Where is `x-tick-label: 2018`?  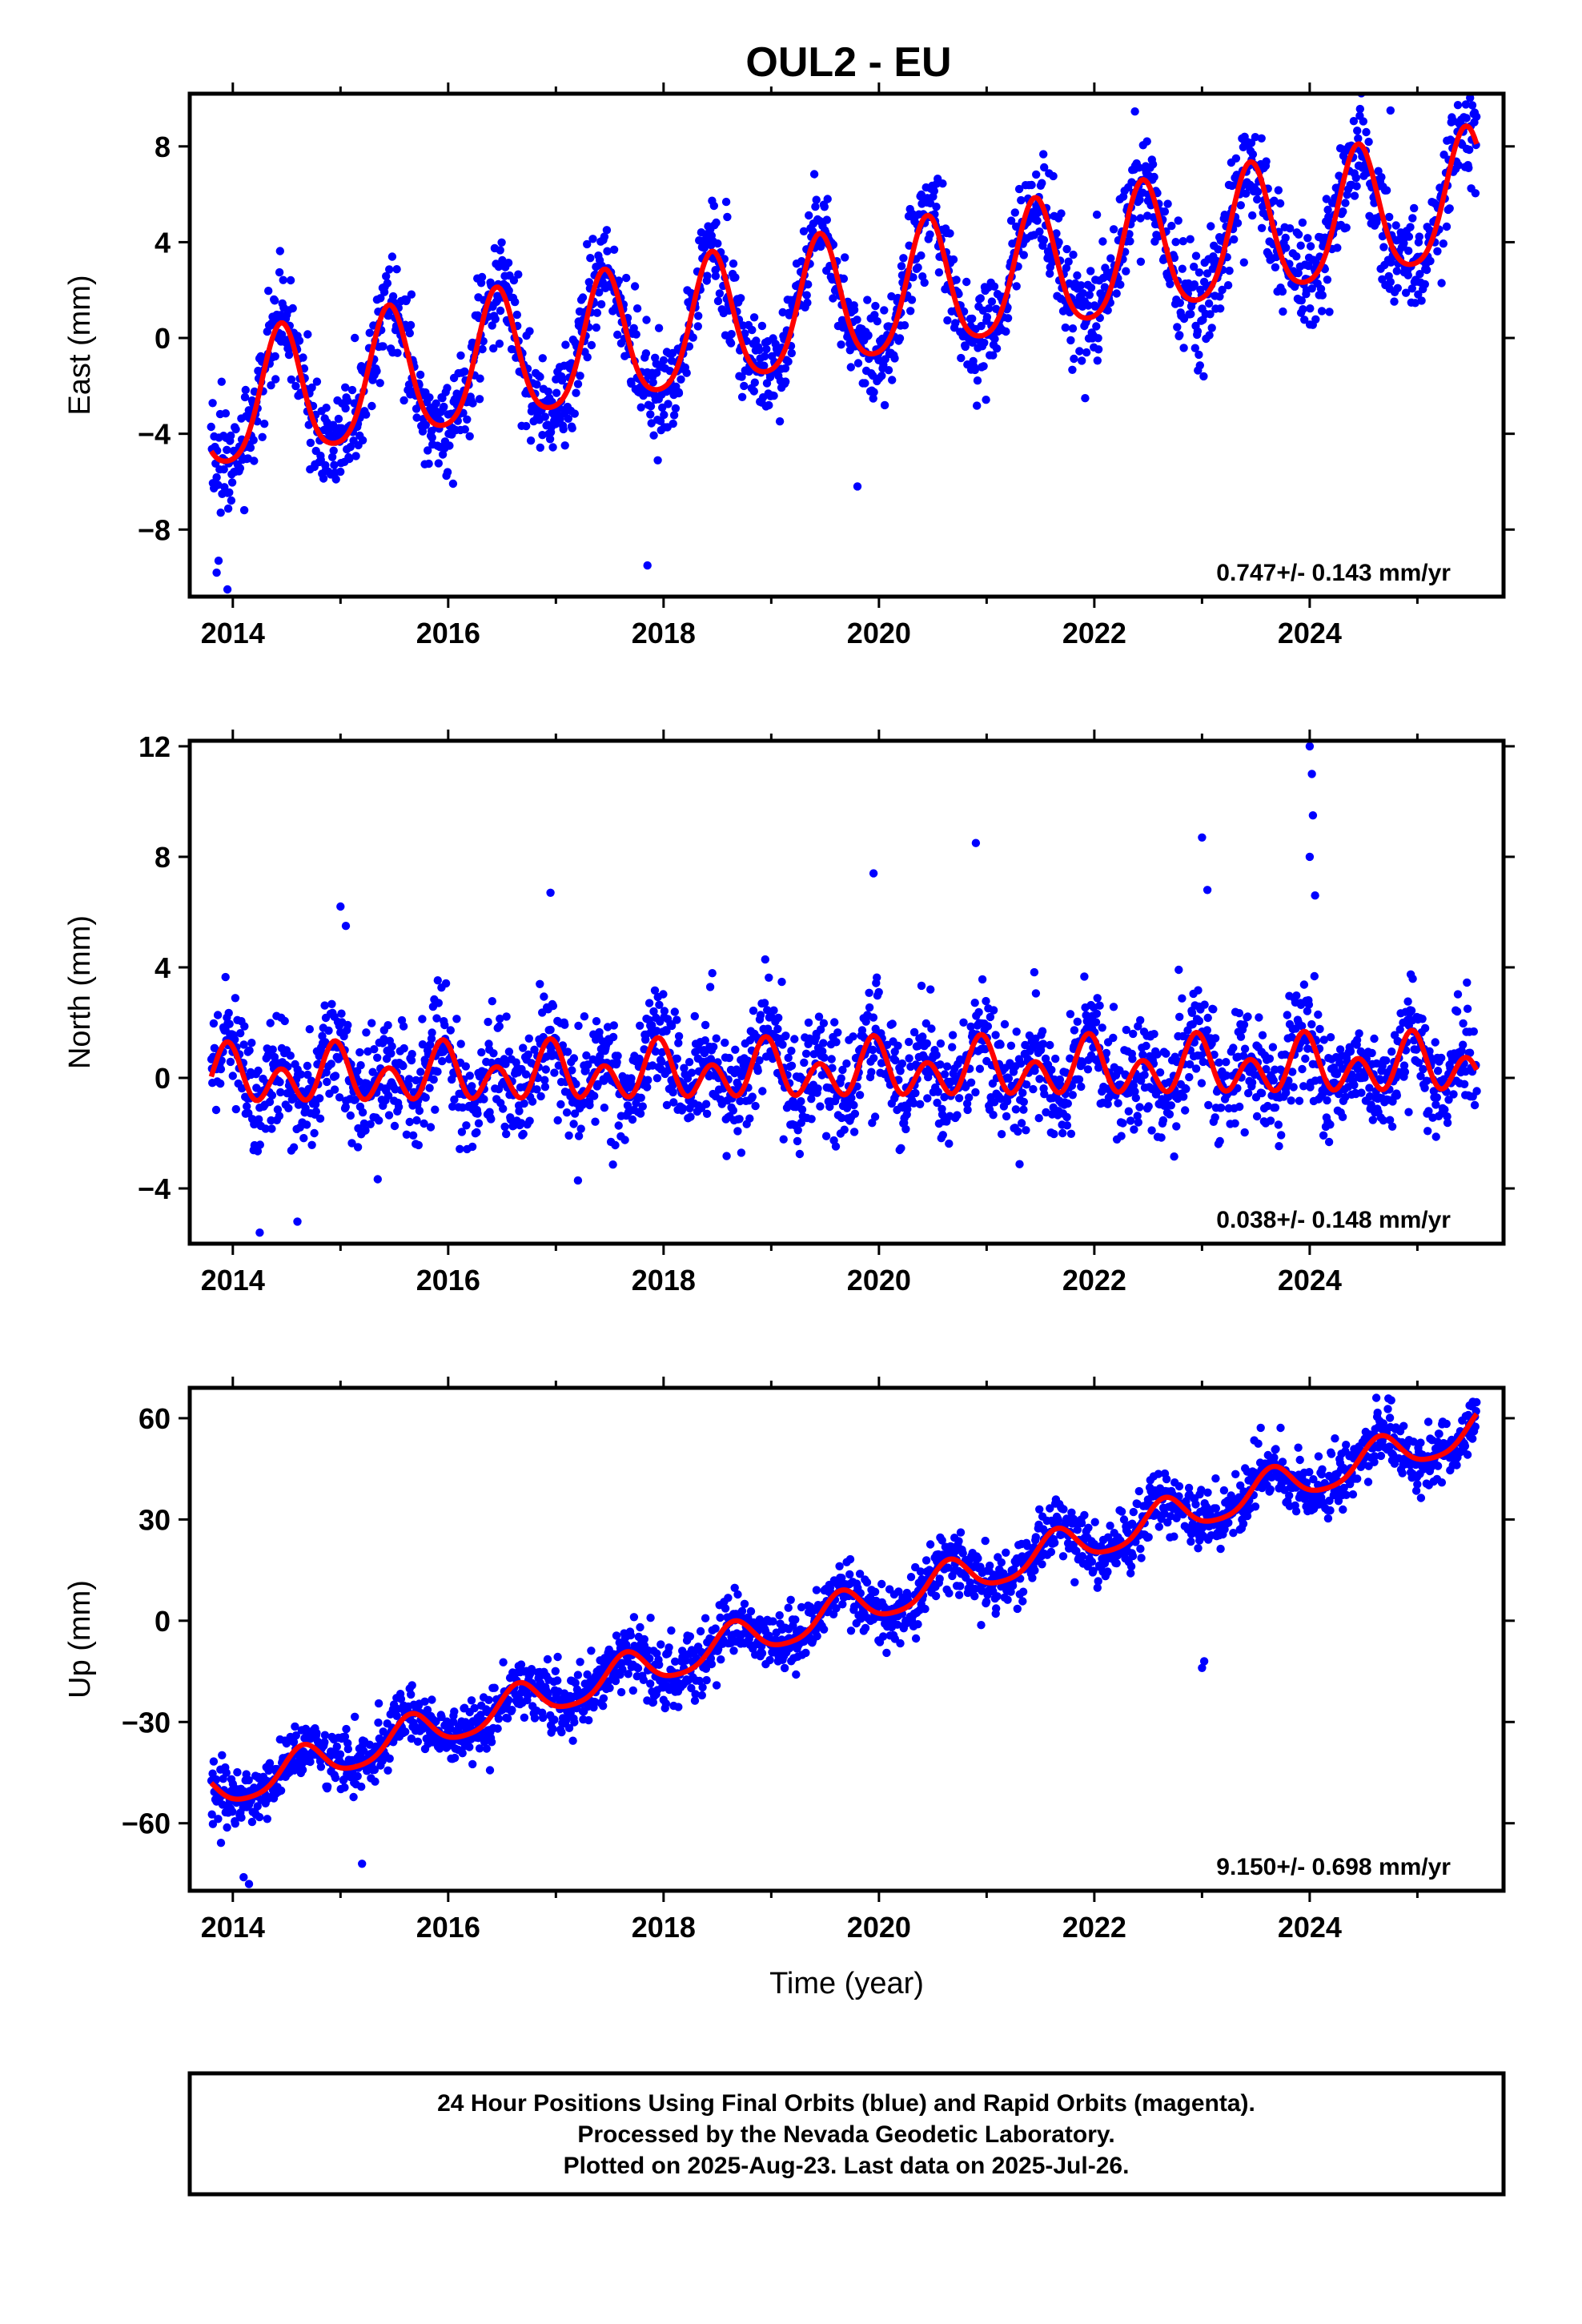 x-tick-label: 2018 is located at coordinates (664, 1281).